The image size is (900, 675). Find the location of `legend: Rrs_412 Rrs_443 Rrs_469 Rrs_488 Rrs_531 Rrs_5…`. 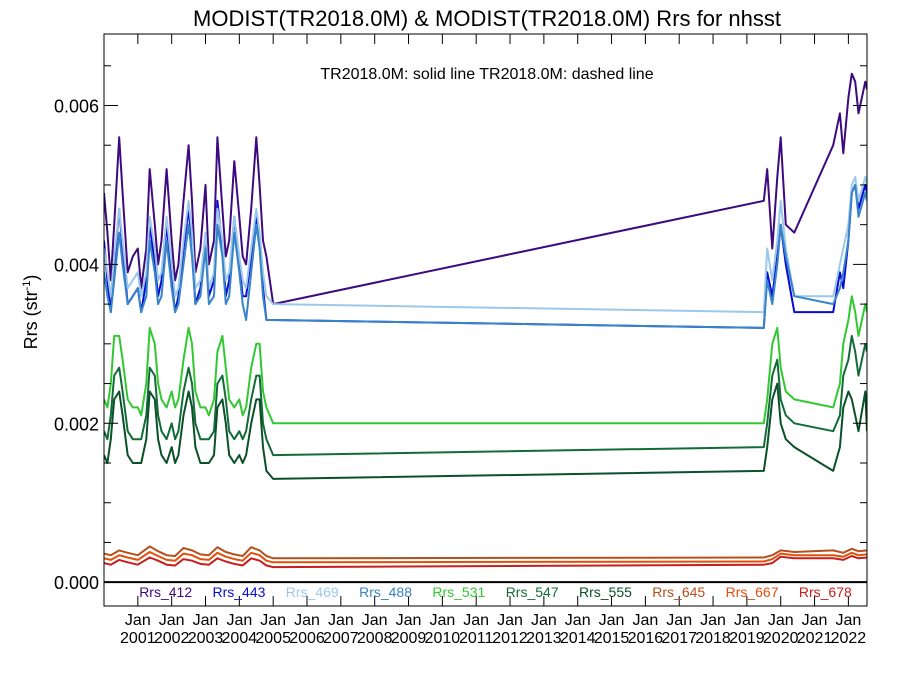

legend: Rrs_412 Rrs_443 Rrs_469 Rrs_488 Rrs_531 Rrs_5… is located at coordinates (495, 592).